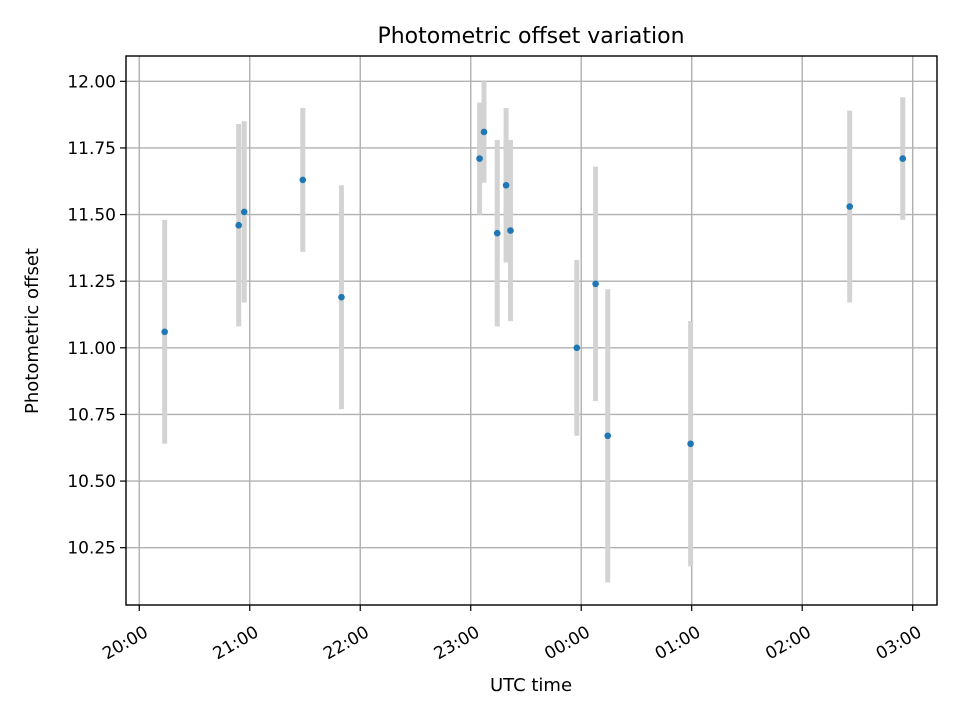 The height and width of the screenshot is (720, 960). Describe the element at coordinates (91, 549) in the screenshot. I see `y-tick-label-0: 10.25` at that location.